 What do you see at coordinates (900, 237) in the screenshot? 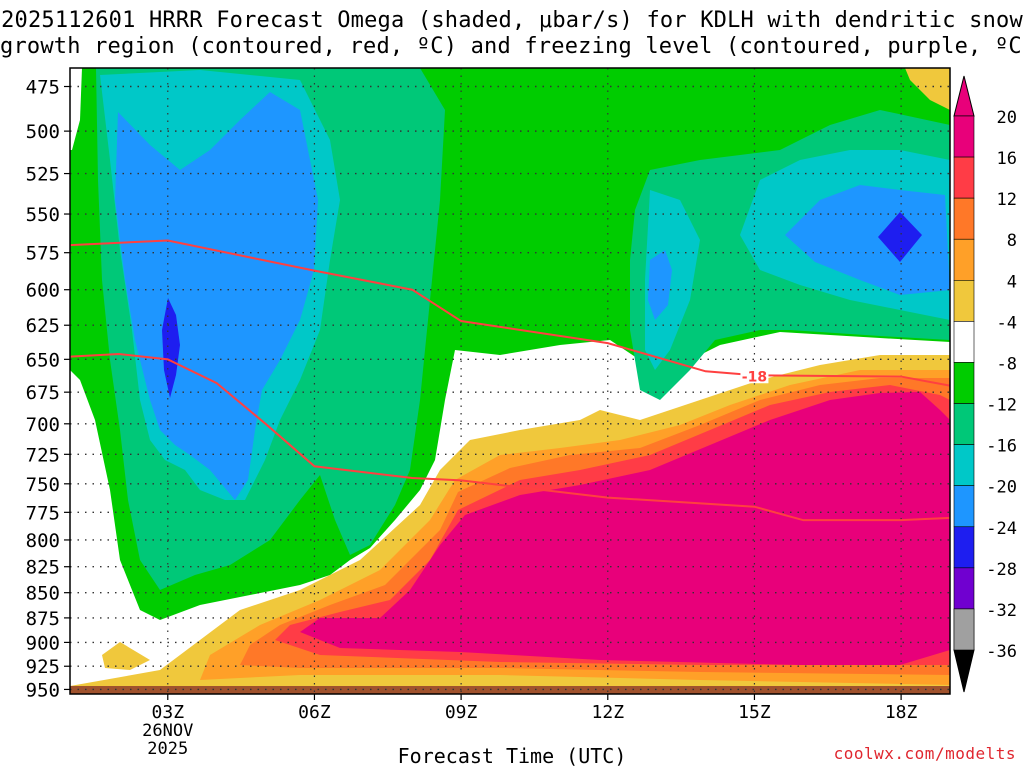
I see `omega-region-minus24-east` at bounding box center [900, 237].